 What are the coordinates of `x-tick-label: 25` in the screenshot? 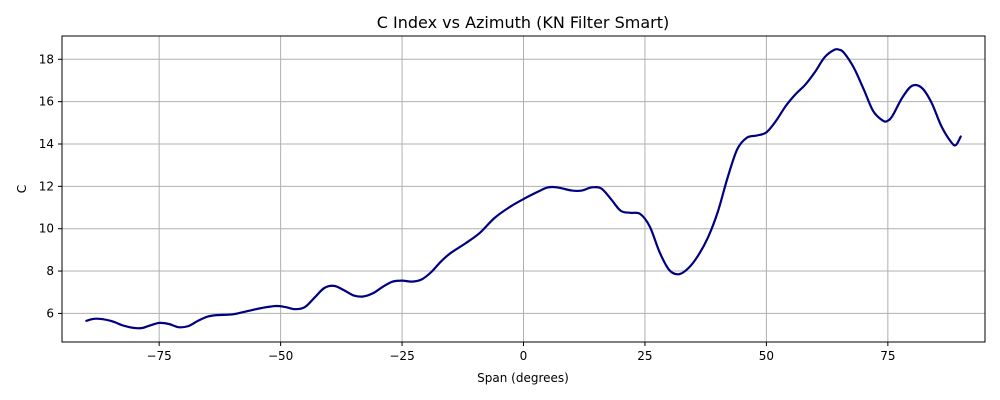 It's located at (644, 356).